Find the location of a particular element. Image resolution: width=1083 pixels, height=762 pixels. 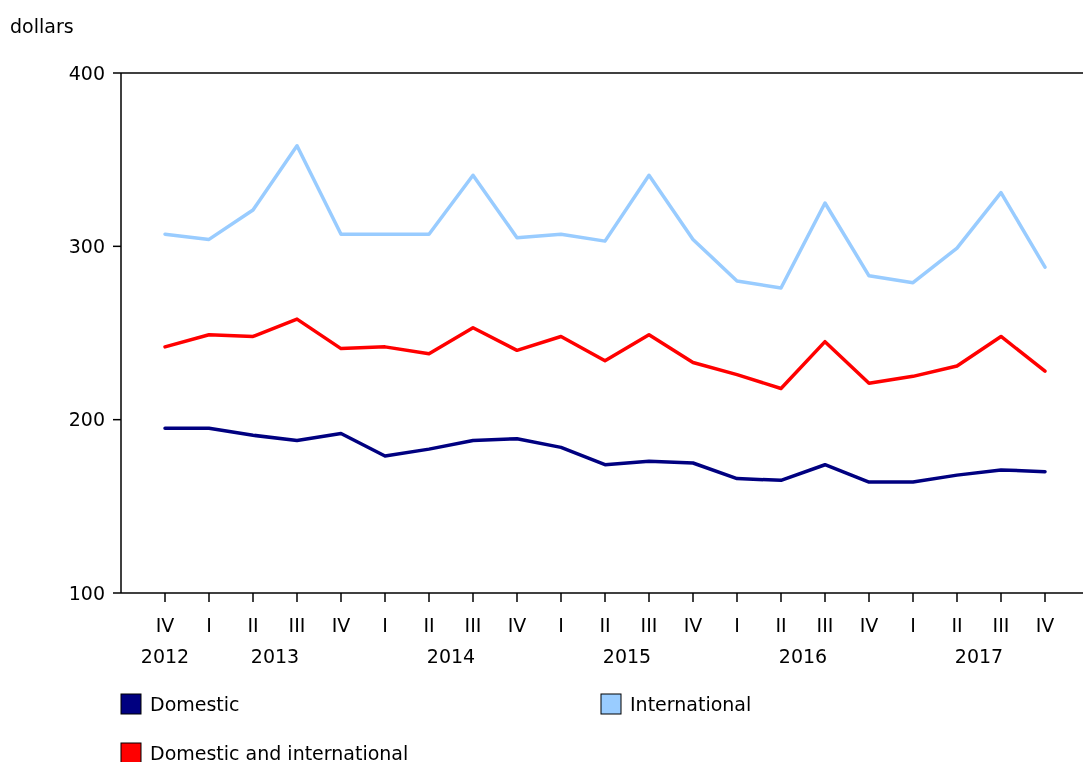

legend-label: Domestic and international is located at coordinates (279, 751).